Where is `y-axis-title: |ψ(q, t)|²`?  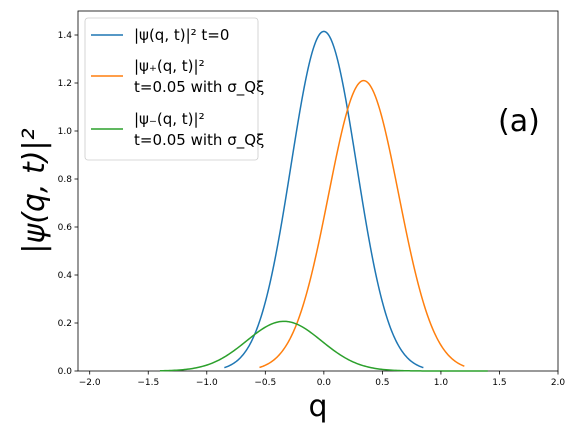 y-axis-title: |ψ(q, t)|² is located at coordinates (34, 190).